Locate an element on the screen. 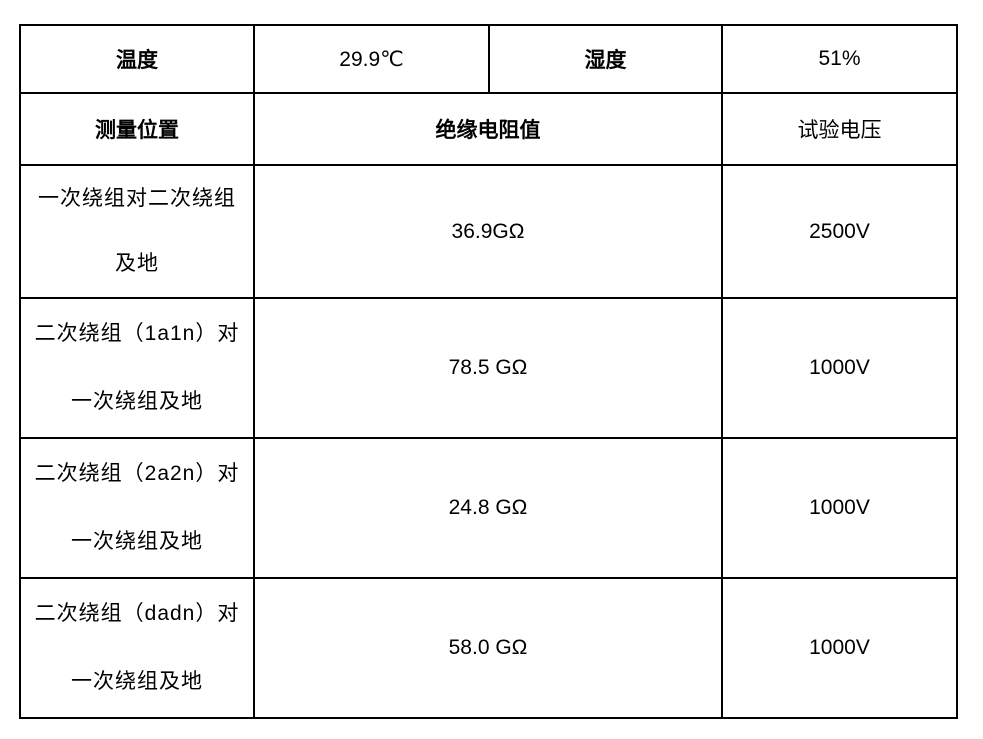 This screenshot has width=983, height=739. resistance-value-cell: 78.5 GΩ is located at coordinates (488, 368).